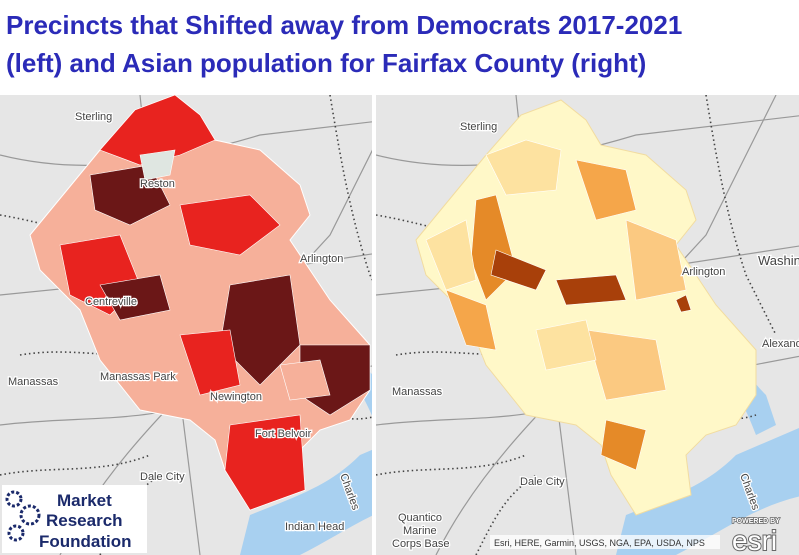 The width and height of the screenshot is (799, 555). I want to click on place-label: Quantico, so click(420, 518).